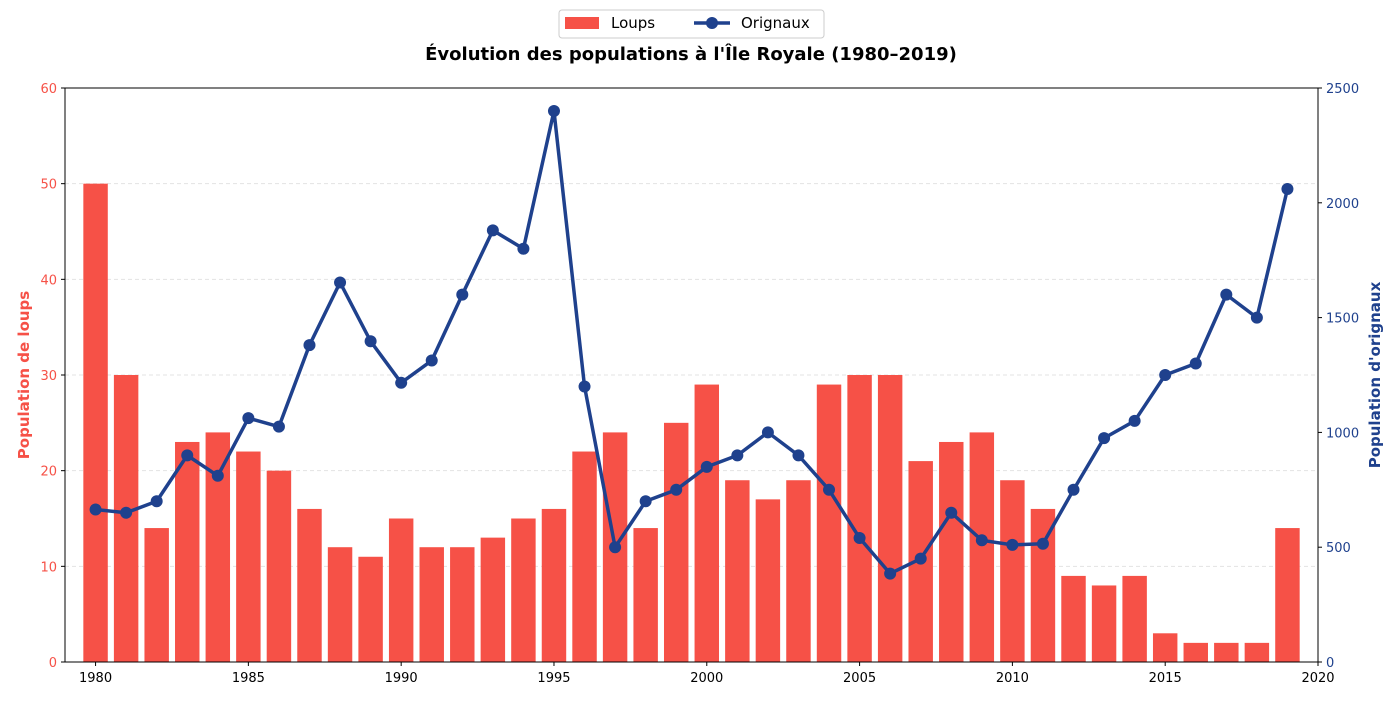 Image resolution: width=1400 pixels, height=704 pixels. What do you see at coordinates (582, 23) in the screenshot?
I see `legend-swatch-loups` at bounding box center [582, 23].